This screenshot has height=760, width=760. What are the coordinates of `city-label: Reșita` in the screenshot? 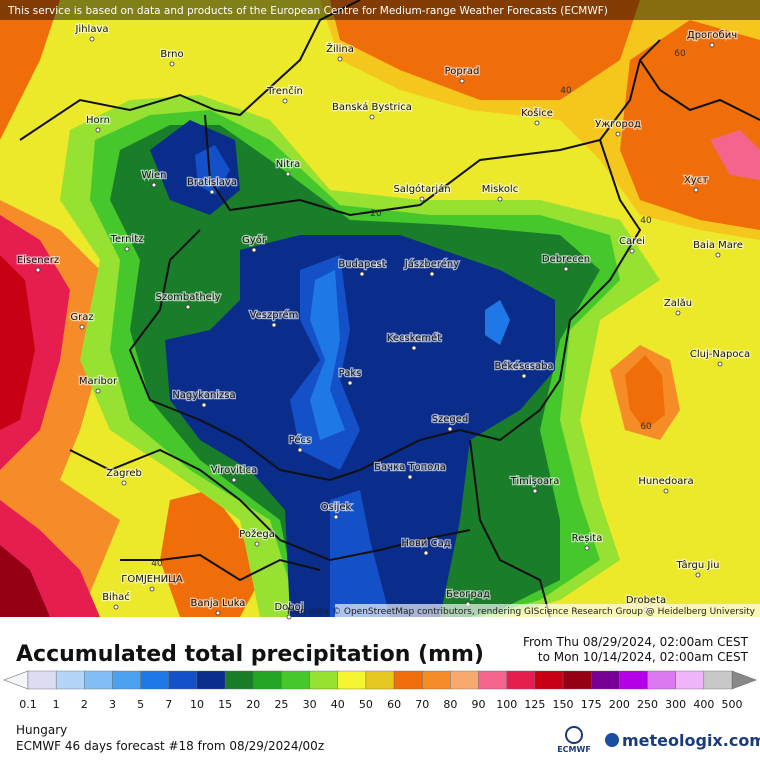 It's located at (587, 538).